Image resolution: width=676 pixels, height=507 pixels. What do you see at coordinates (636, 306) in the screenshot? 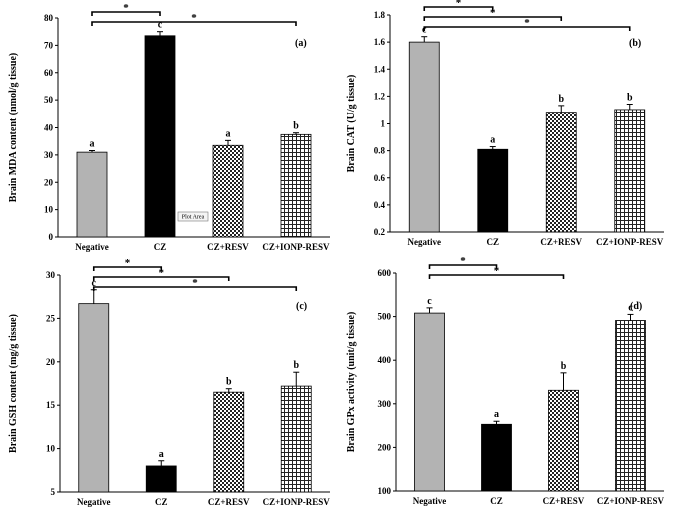
I see `panel-label: (d)` at bounding box center [636, 306].